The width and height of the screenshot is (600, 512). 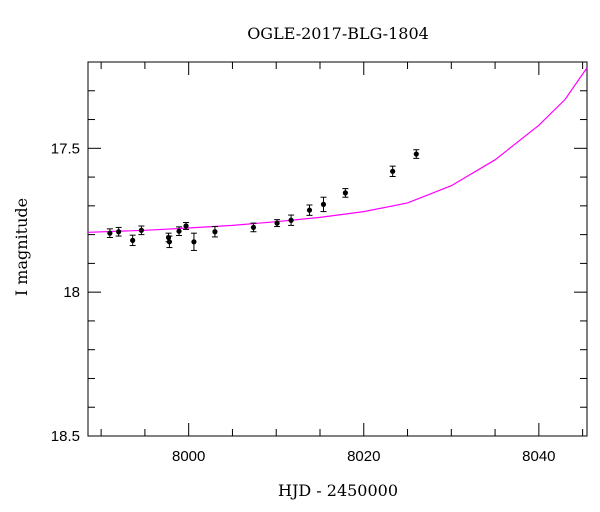 I want to click on y-tick-label: 18.5, so click(x=65, y=436).